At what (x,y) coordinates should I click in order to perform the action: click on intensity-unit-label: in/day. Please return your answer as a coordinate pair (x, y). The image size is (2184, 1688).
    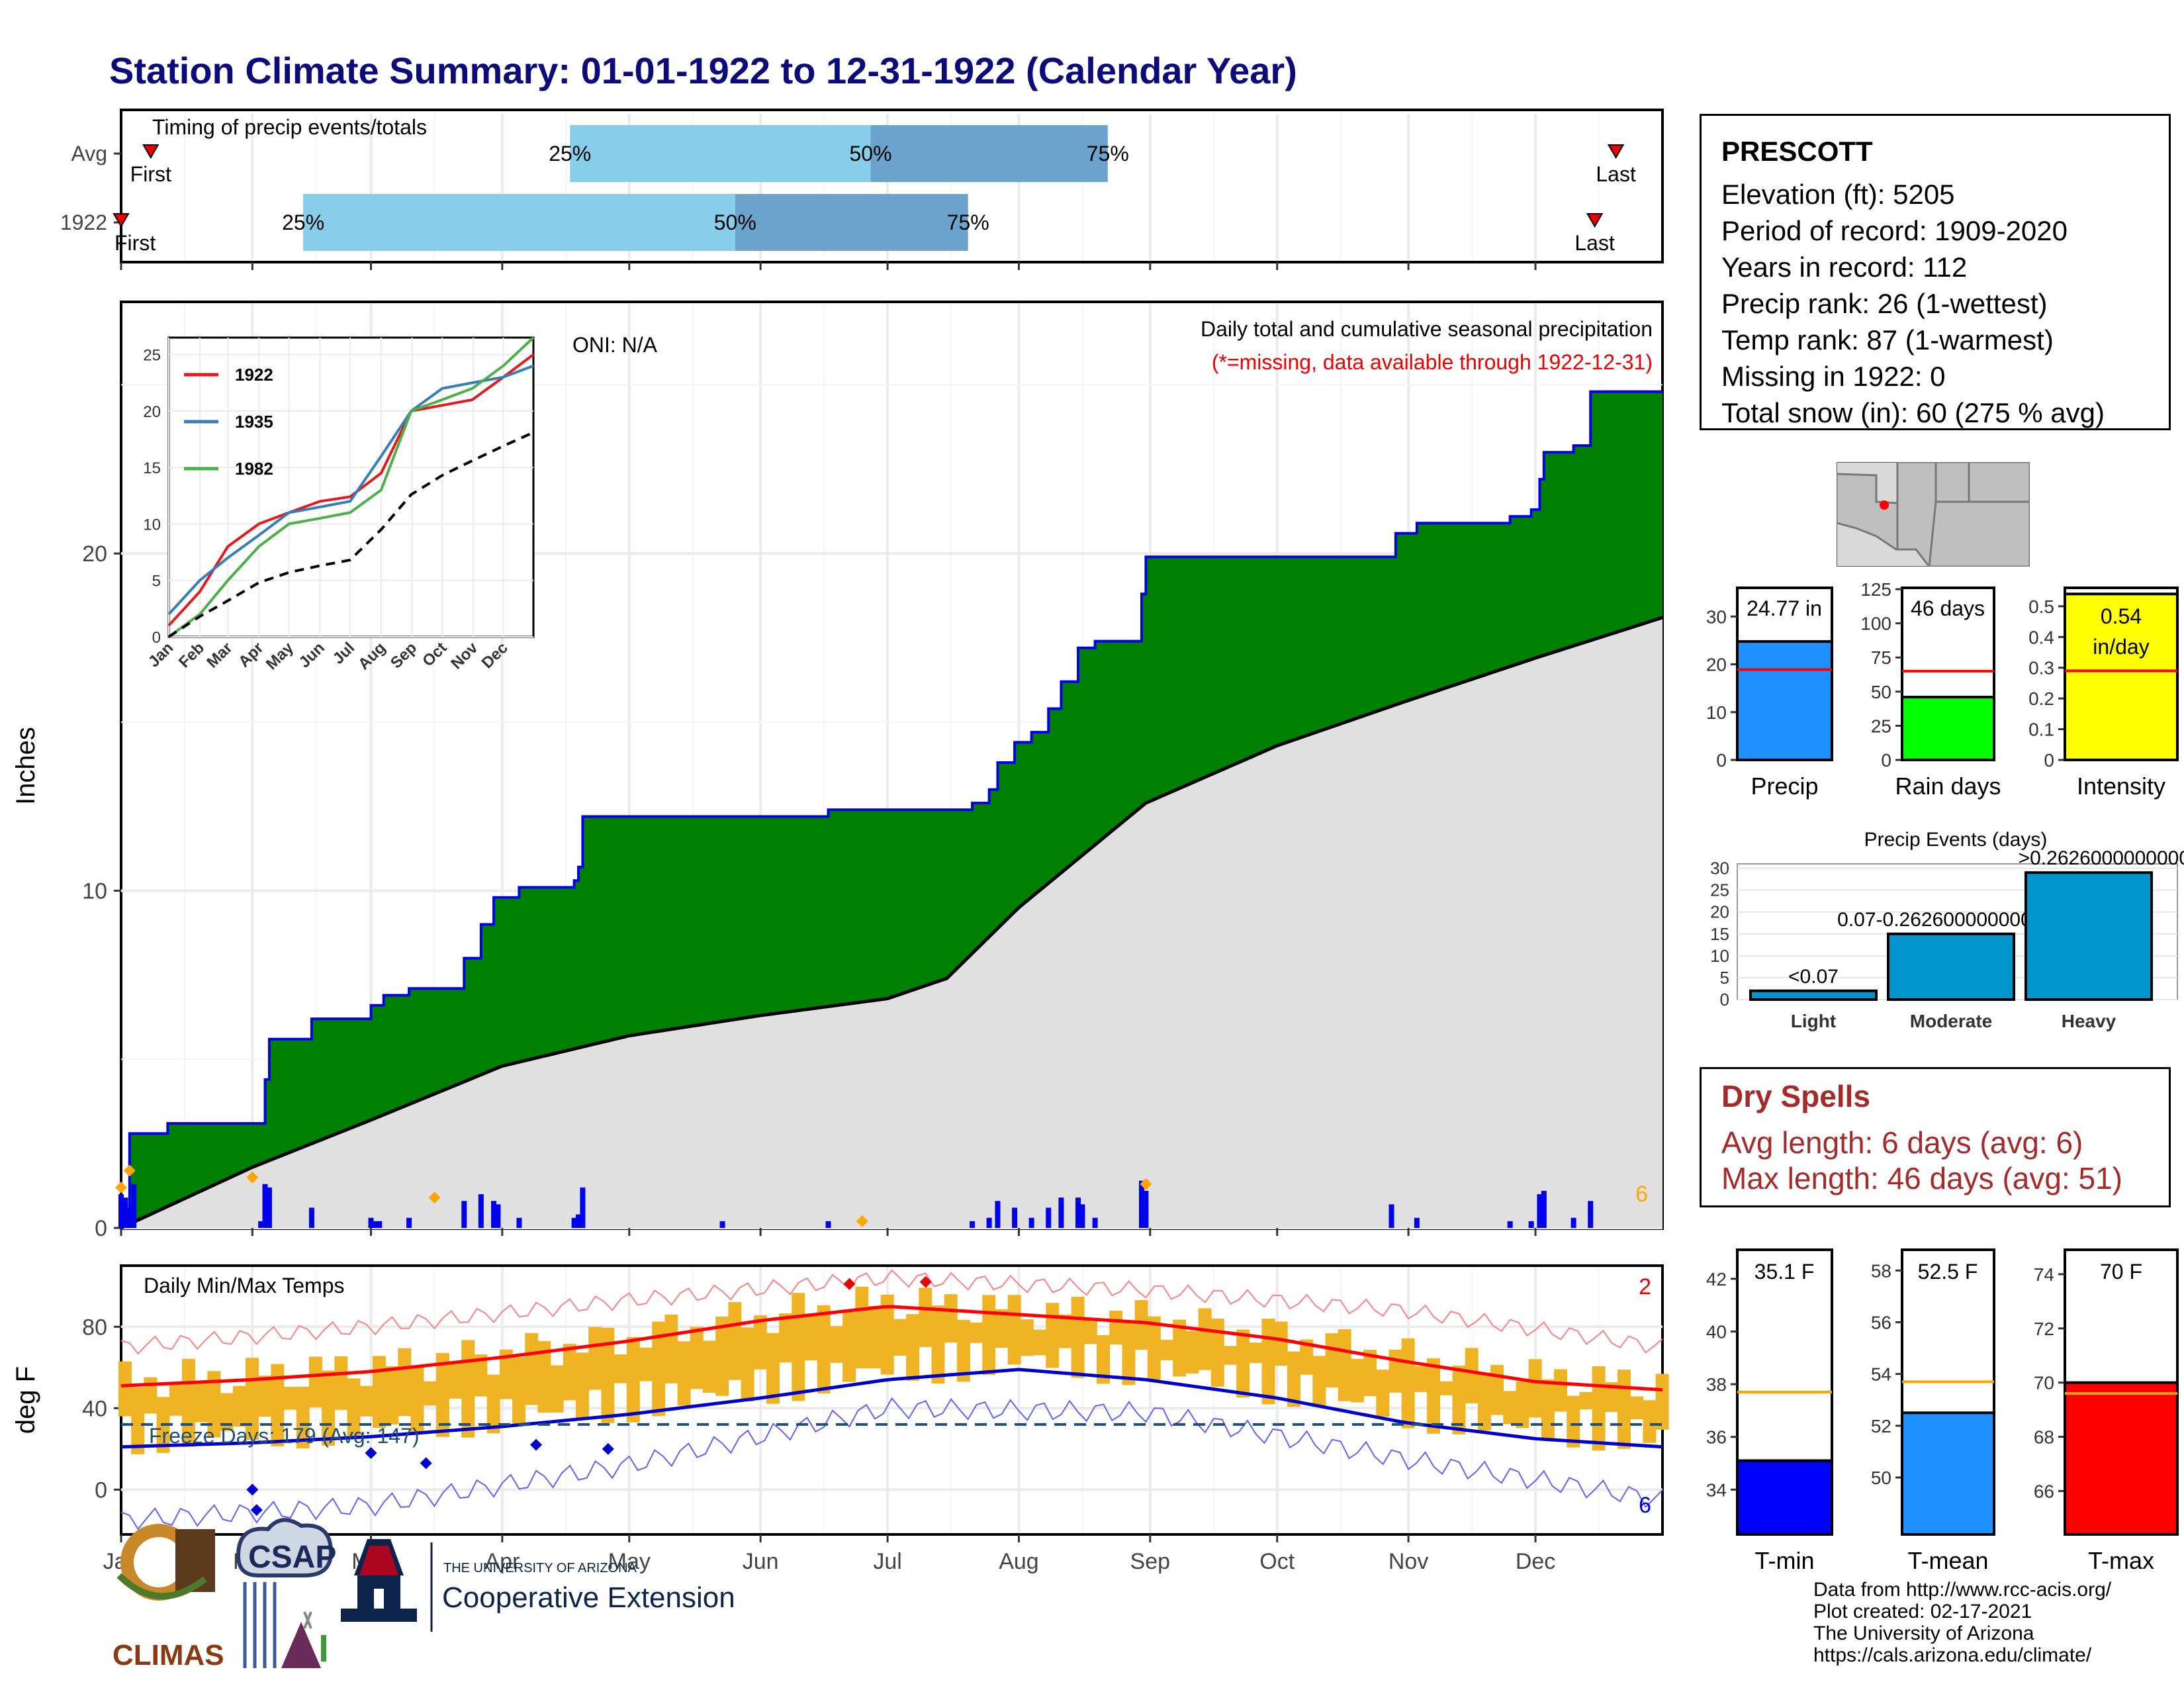
    Looking at the image, I should click on (2121, 647).